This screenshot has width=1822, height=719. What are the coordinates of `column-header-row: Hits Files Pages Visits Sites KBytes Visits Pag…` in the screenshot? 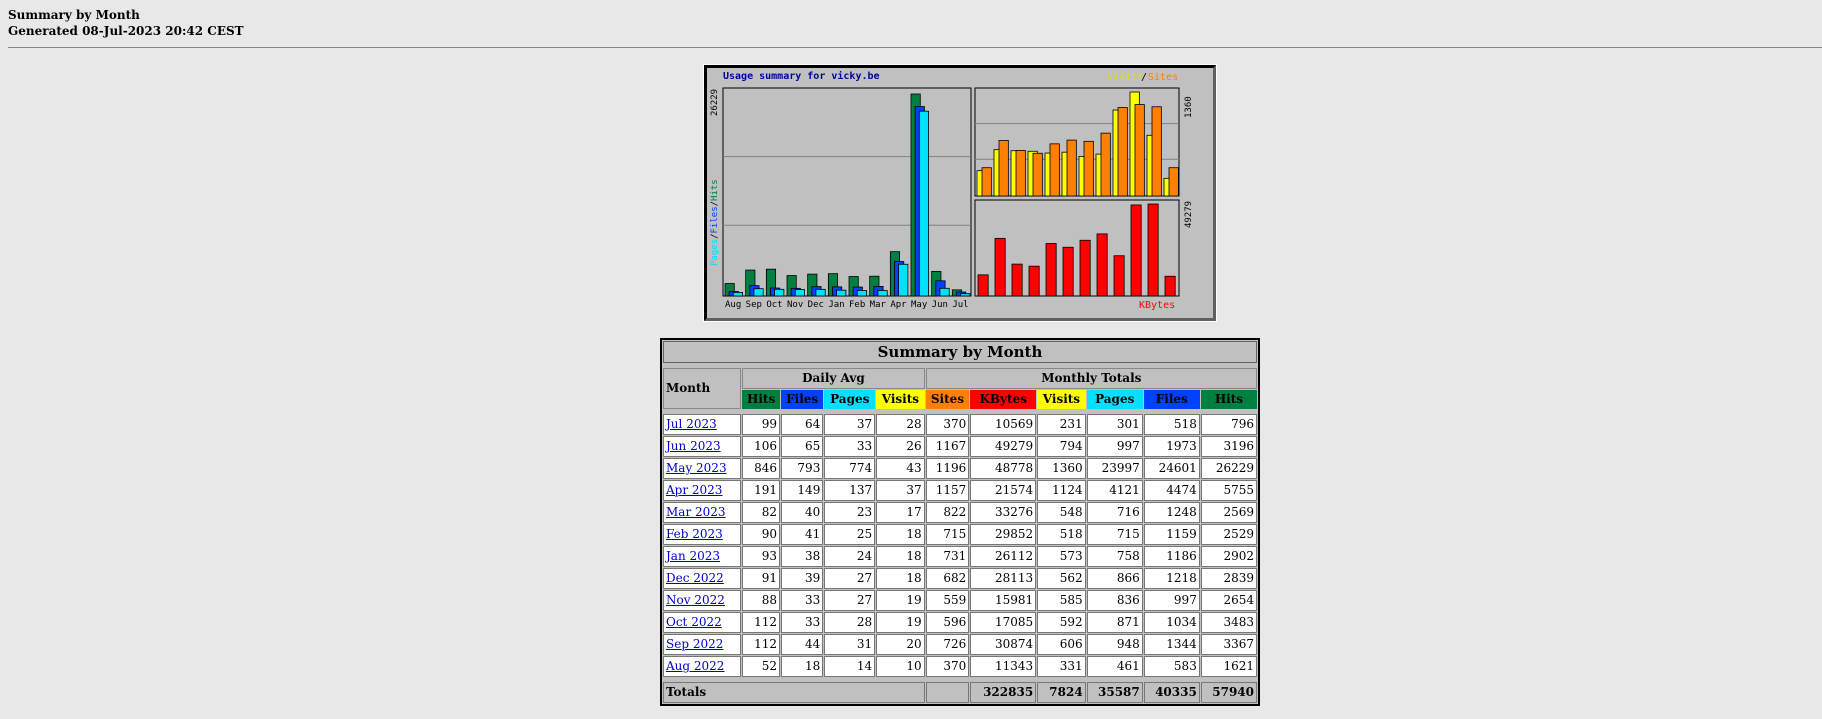 It's located at (960, 399).